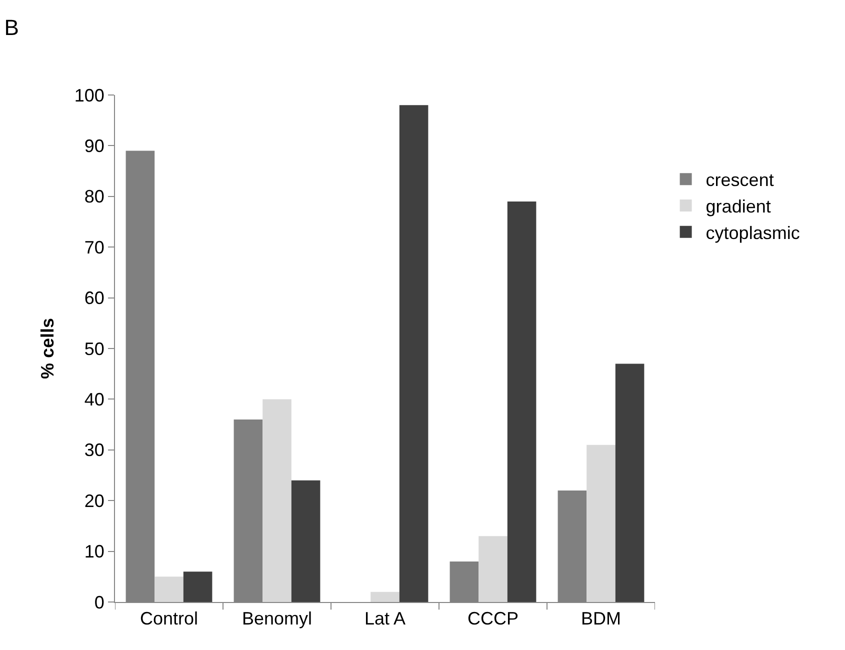 The width and height of the screenshot is (845, 650). Describe the element at coordinates (94, 247) in the screenshot. I see `y-tick-label: 70` at that location.